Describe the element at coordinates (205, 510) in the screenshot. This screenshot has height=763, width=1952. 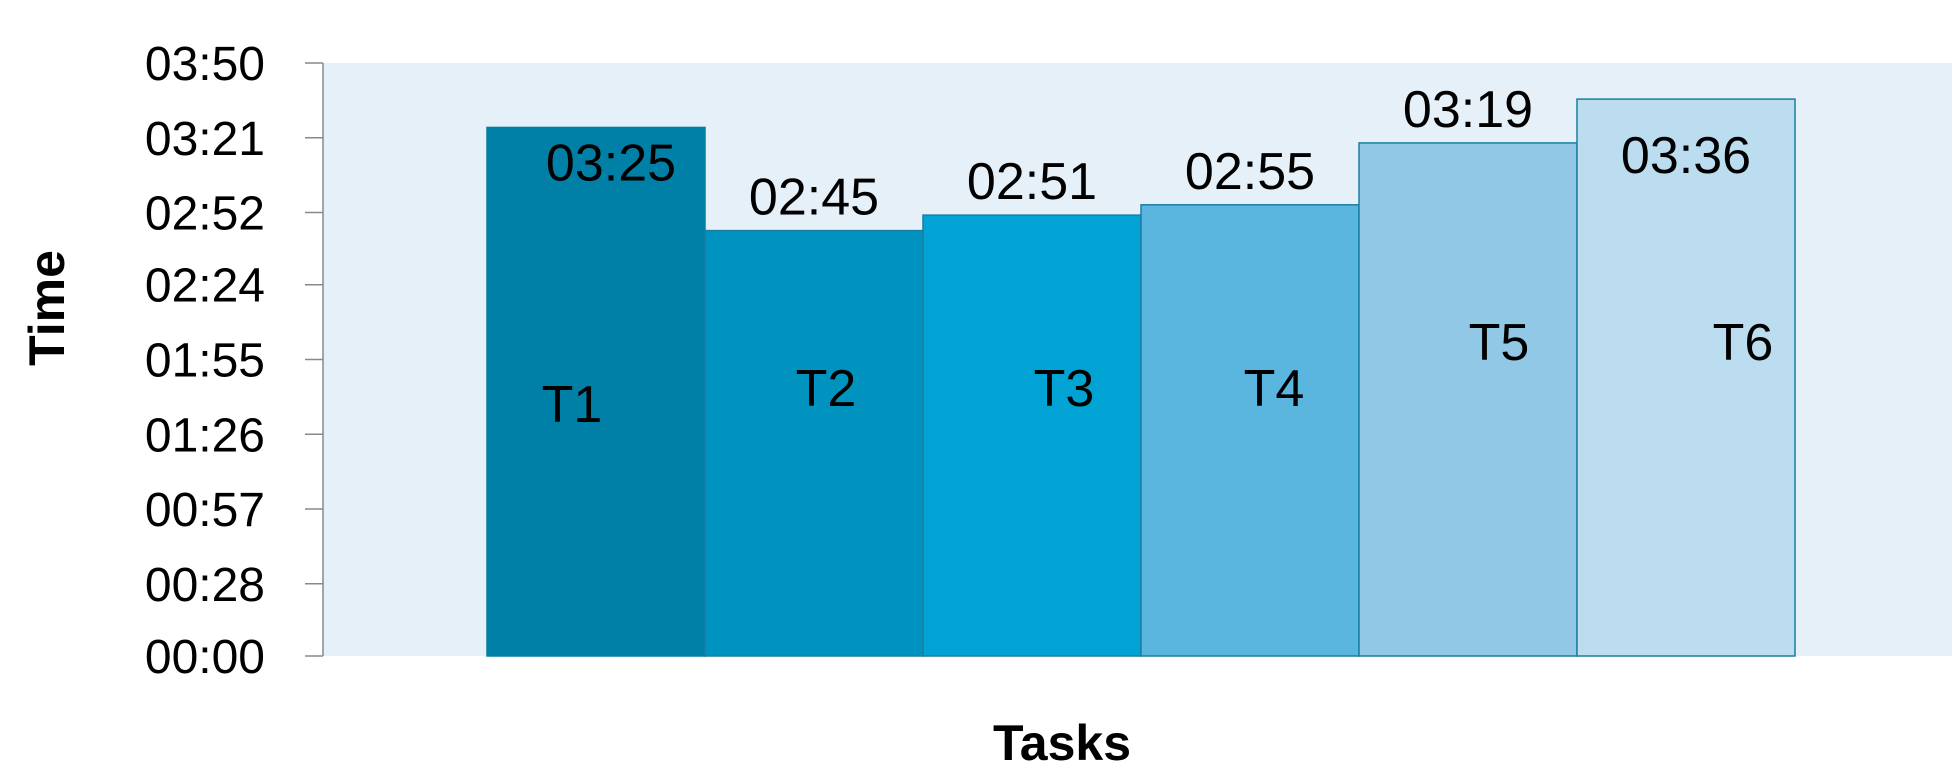
I see `y-tick-label: 00:57` at that location.